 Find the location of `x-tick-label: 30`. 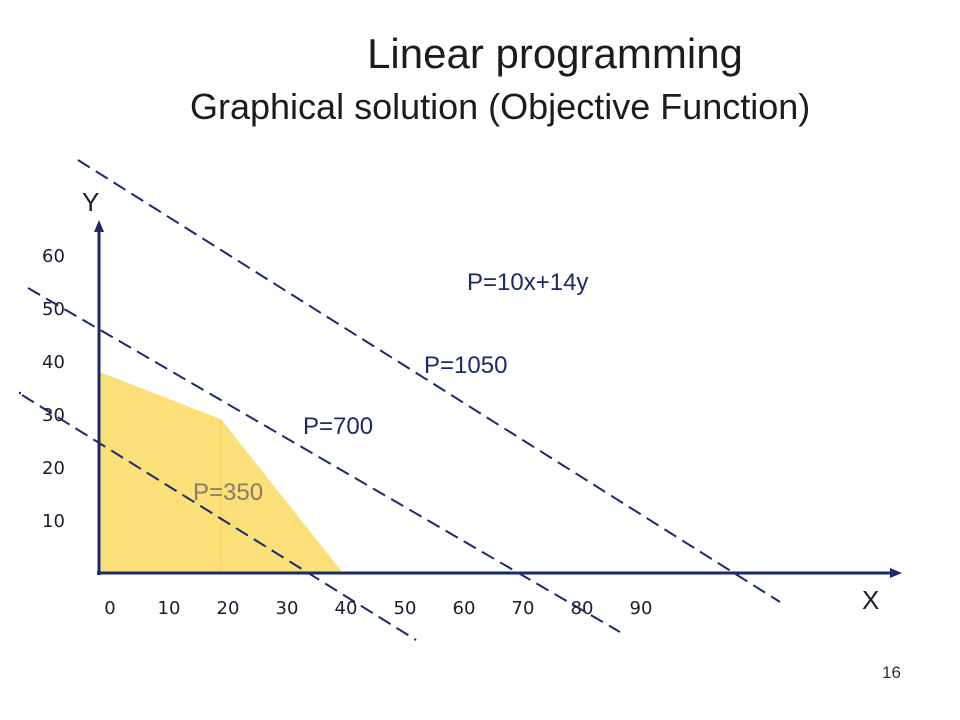

x-tick-label: 30 is located at coordinates (287, 608).